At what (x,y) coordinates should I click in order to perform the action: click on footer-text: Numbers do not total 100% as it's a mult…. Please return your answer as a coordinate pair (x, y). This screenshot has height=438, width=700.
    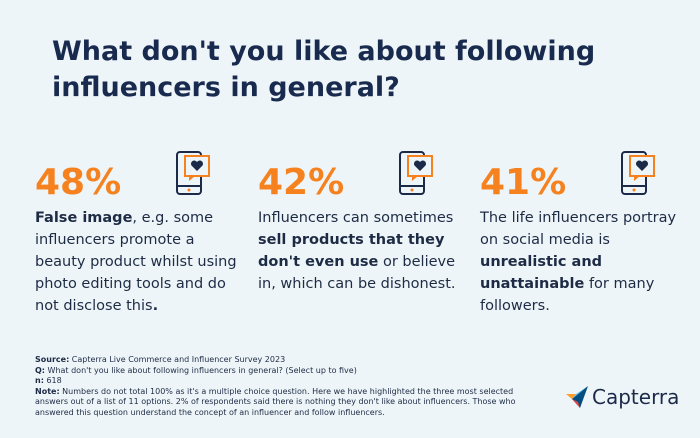
    Looking at the image, I should click on (275, 401).